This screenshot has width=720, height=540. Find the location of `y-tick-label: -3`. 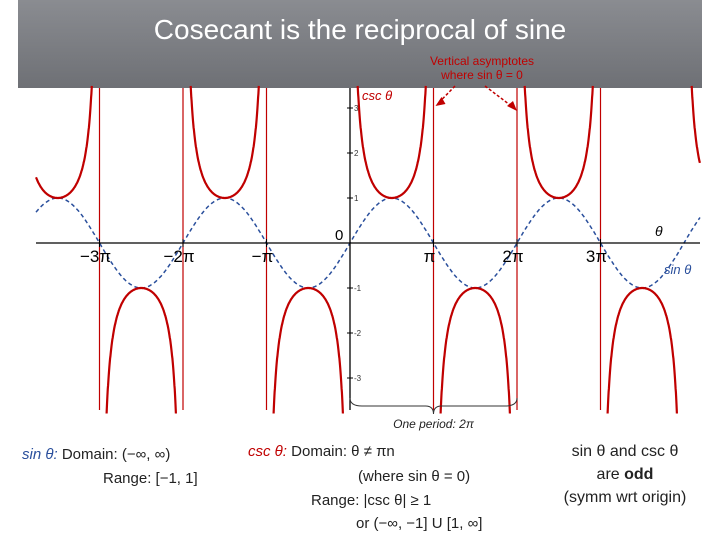

y-tick-label: -3 is located at coordinates (358, 378).